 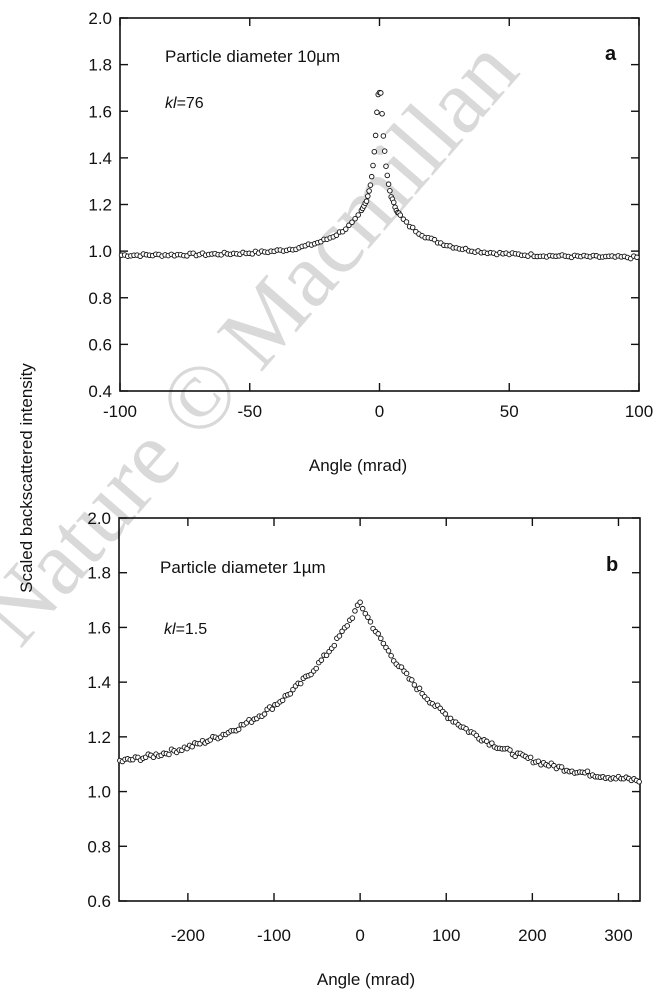 What do you see at coordinates (611, 54) in the screenshot?
I see `panel-label-a: a` at bounding box center [611, 54].